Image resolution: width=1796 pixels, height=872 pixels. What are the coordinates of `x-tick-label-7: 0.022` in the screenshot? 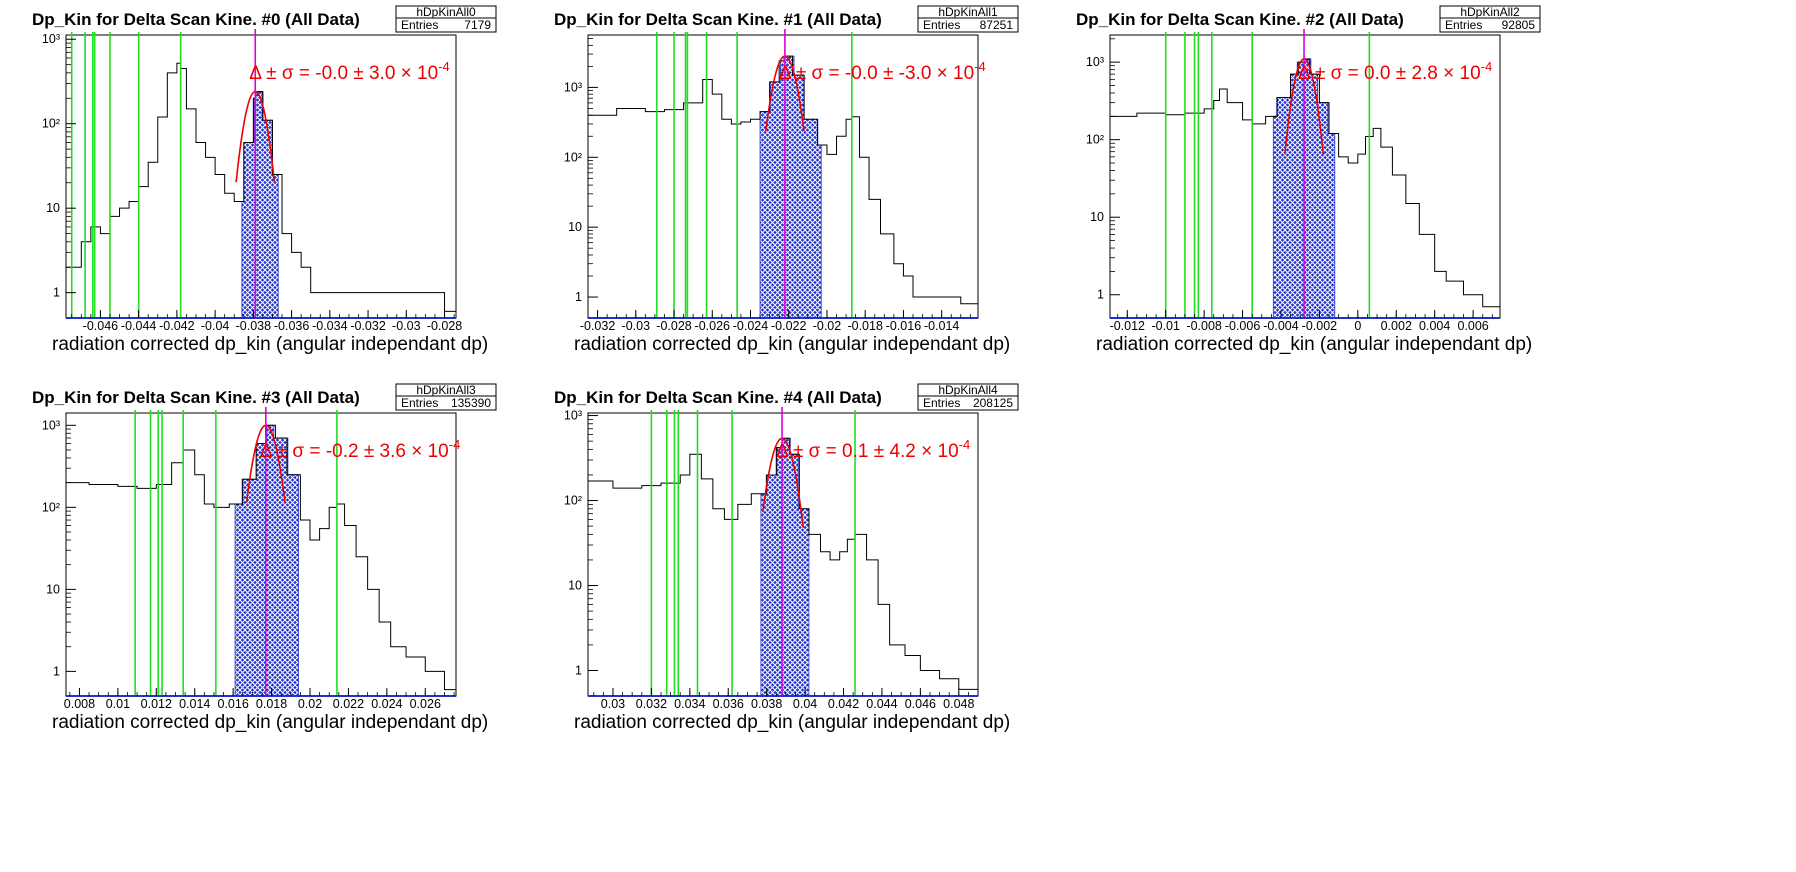 It's located at (348, 704).